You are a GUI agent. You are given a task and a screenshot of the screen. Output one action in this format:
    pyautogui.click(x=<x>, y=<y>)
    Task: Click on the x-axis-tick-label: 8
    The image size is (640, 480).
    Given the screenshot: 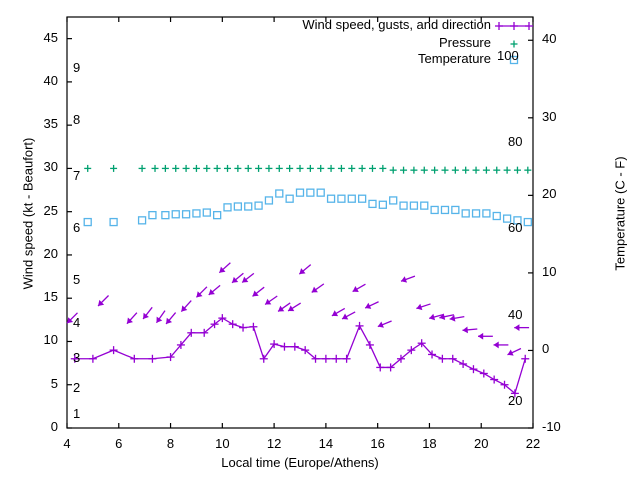 What is the action you would take?
    pyautogui.click(x=170, y=443)
    